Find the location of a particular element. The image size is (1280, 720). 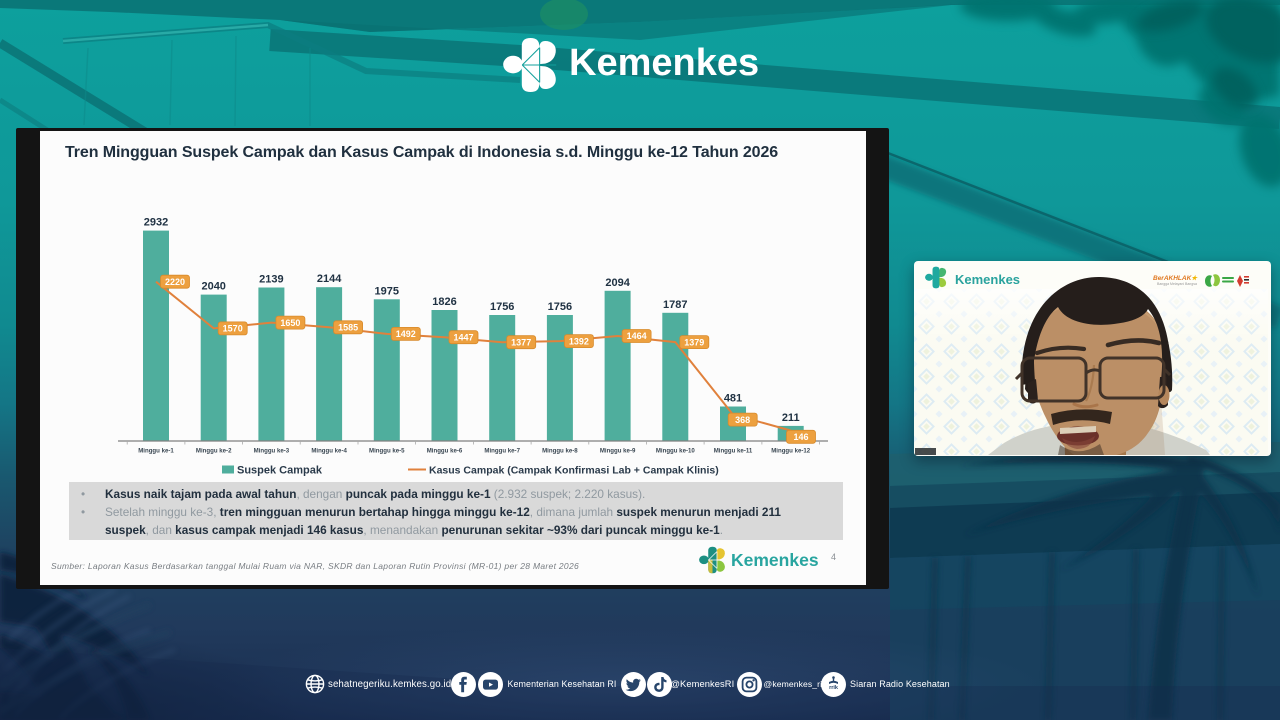

svg-text: Minggu ke-7 is located at coordinates (502, 451).